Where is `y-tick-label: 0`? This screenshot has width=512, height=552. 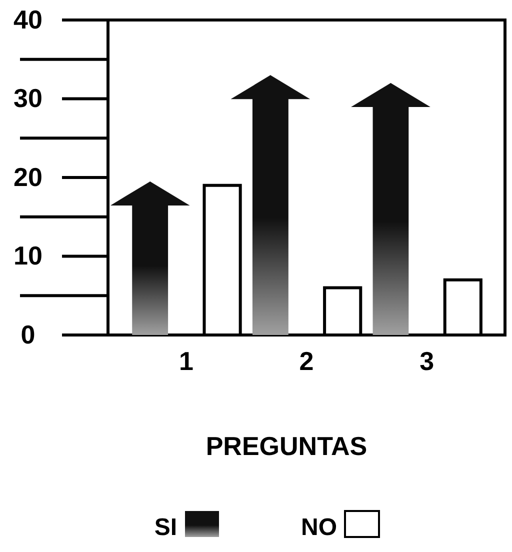 y-tick-label: 0 is located at coordinates (28, 334).